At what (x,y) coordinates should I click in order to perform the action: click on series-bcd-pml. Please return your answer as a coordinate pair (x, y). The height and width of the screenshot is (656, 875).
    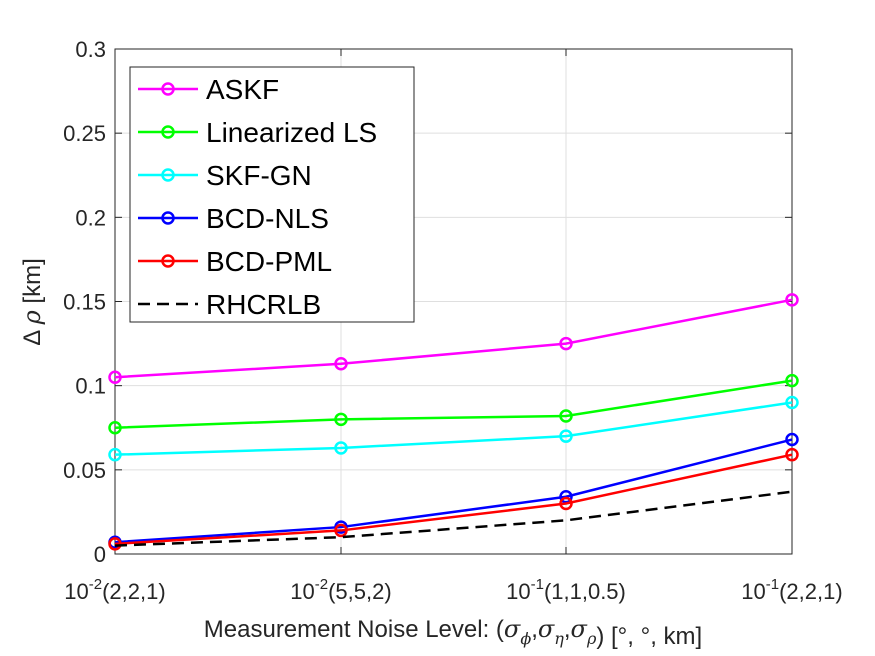
    Looking at the image, I should click on (453, 499).